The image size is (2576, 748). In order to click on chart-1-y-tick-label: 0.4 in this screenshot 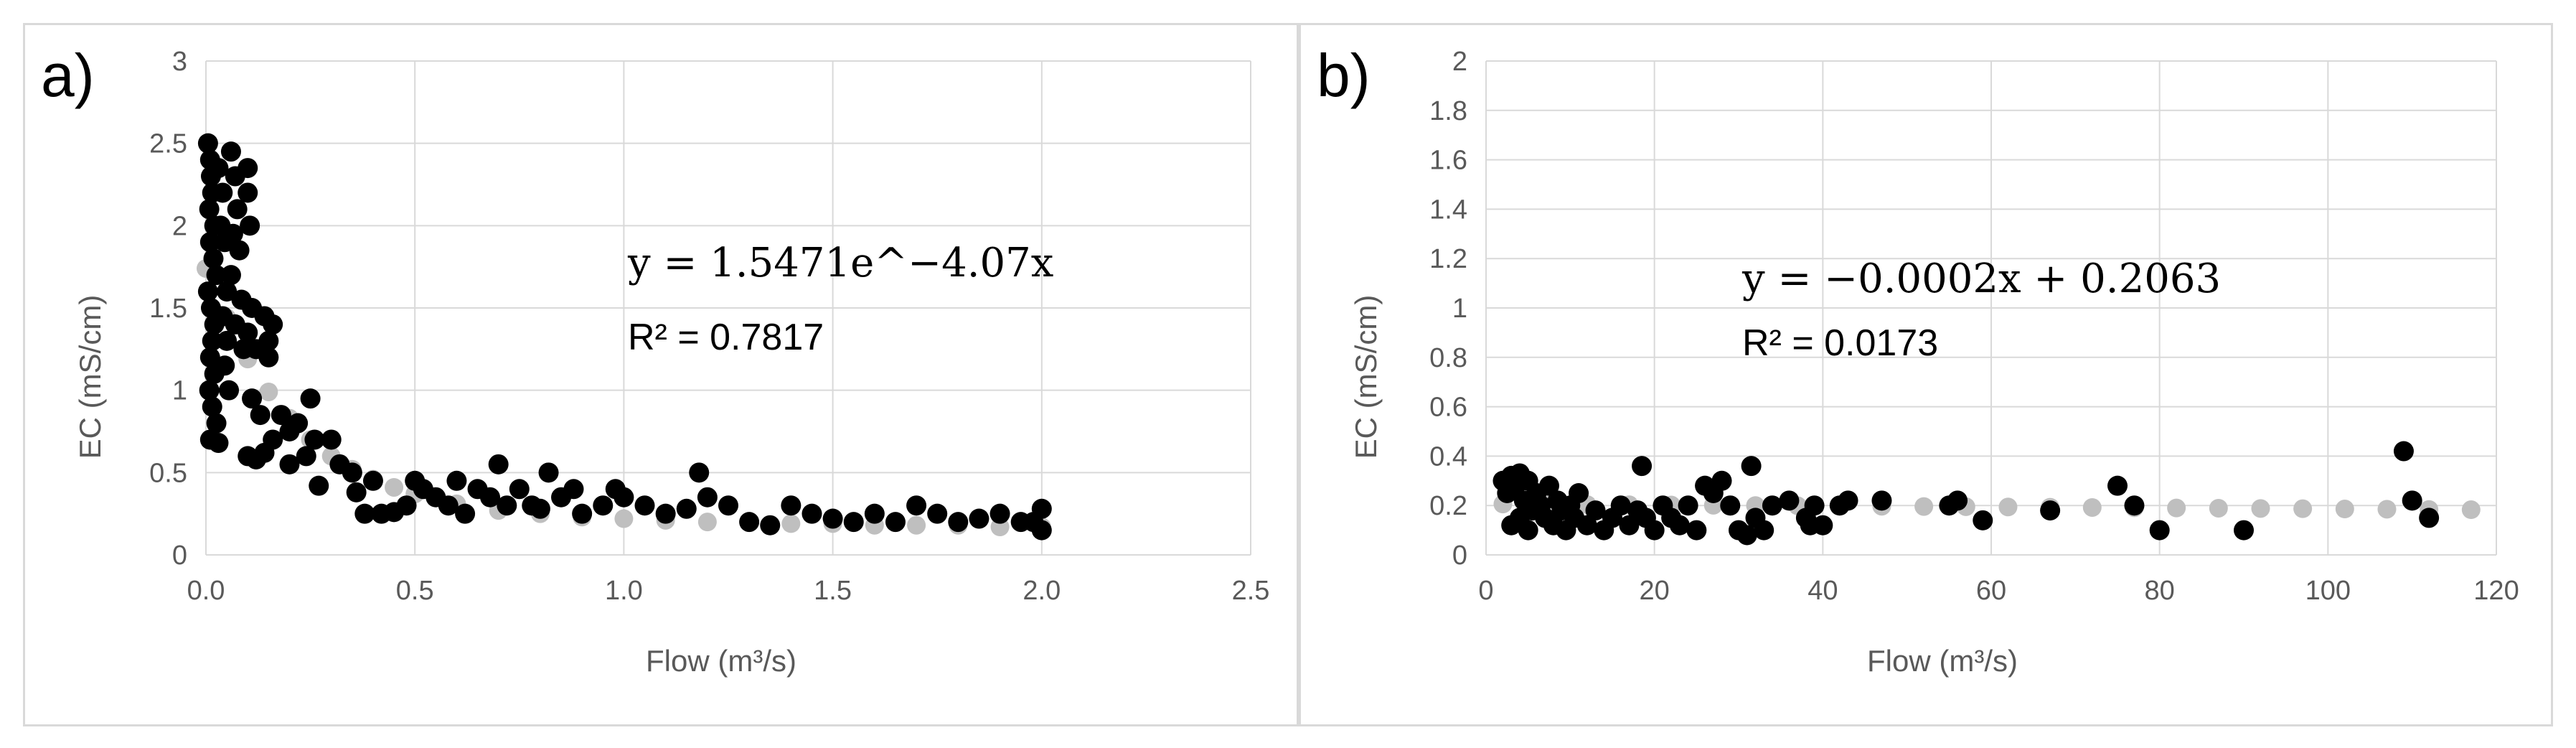, I will do `click(1448, 456)`.